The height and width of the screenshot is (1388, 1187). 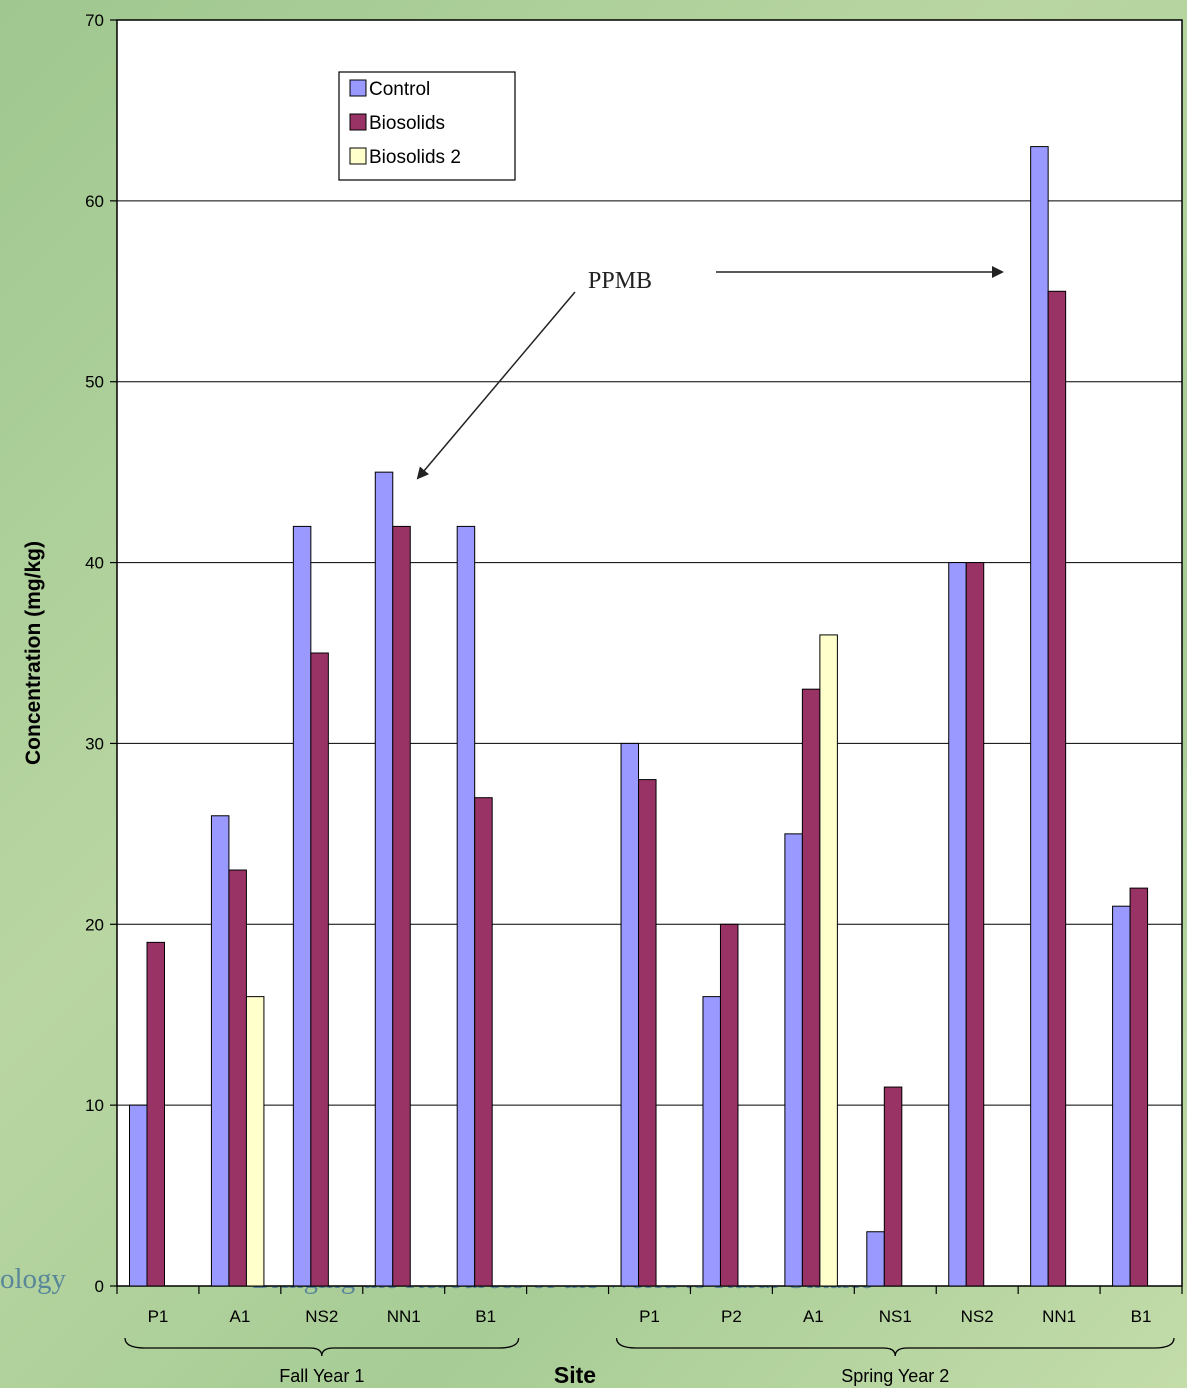 What do you see at coordinates (710, 373) in the screenshot?
I see `ppmb-annotation: PPMB` at bounding box center [710, 373].